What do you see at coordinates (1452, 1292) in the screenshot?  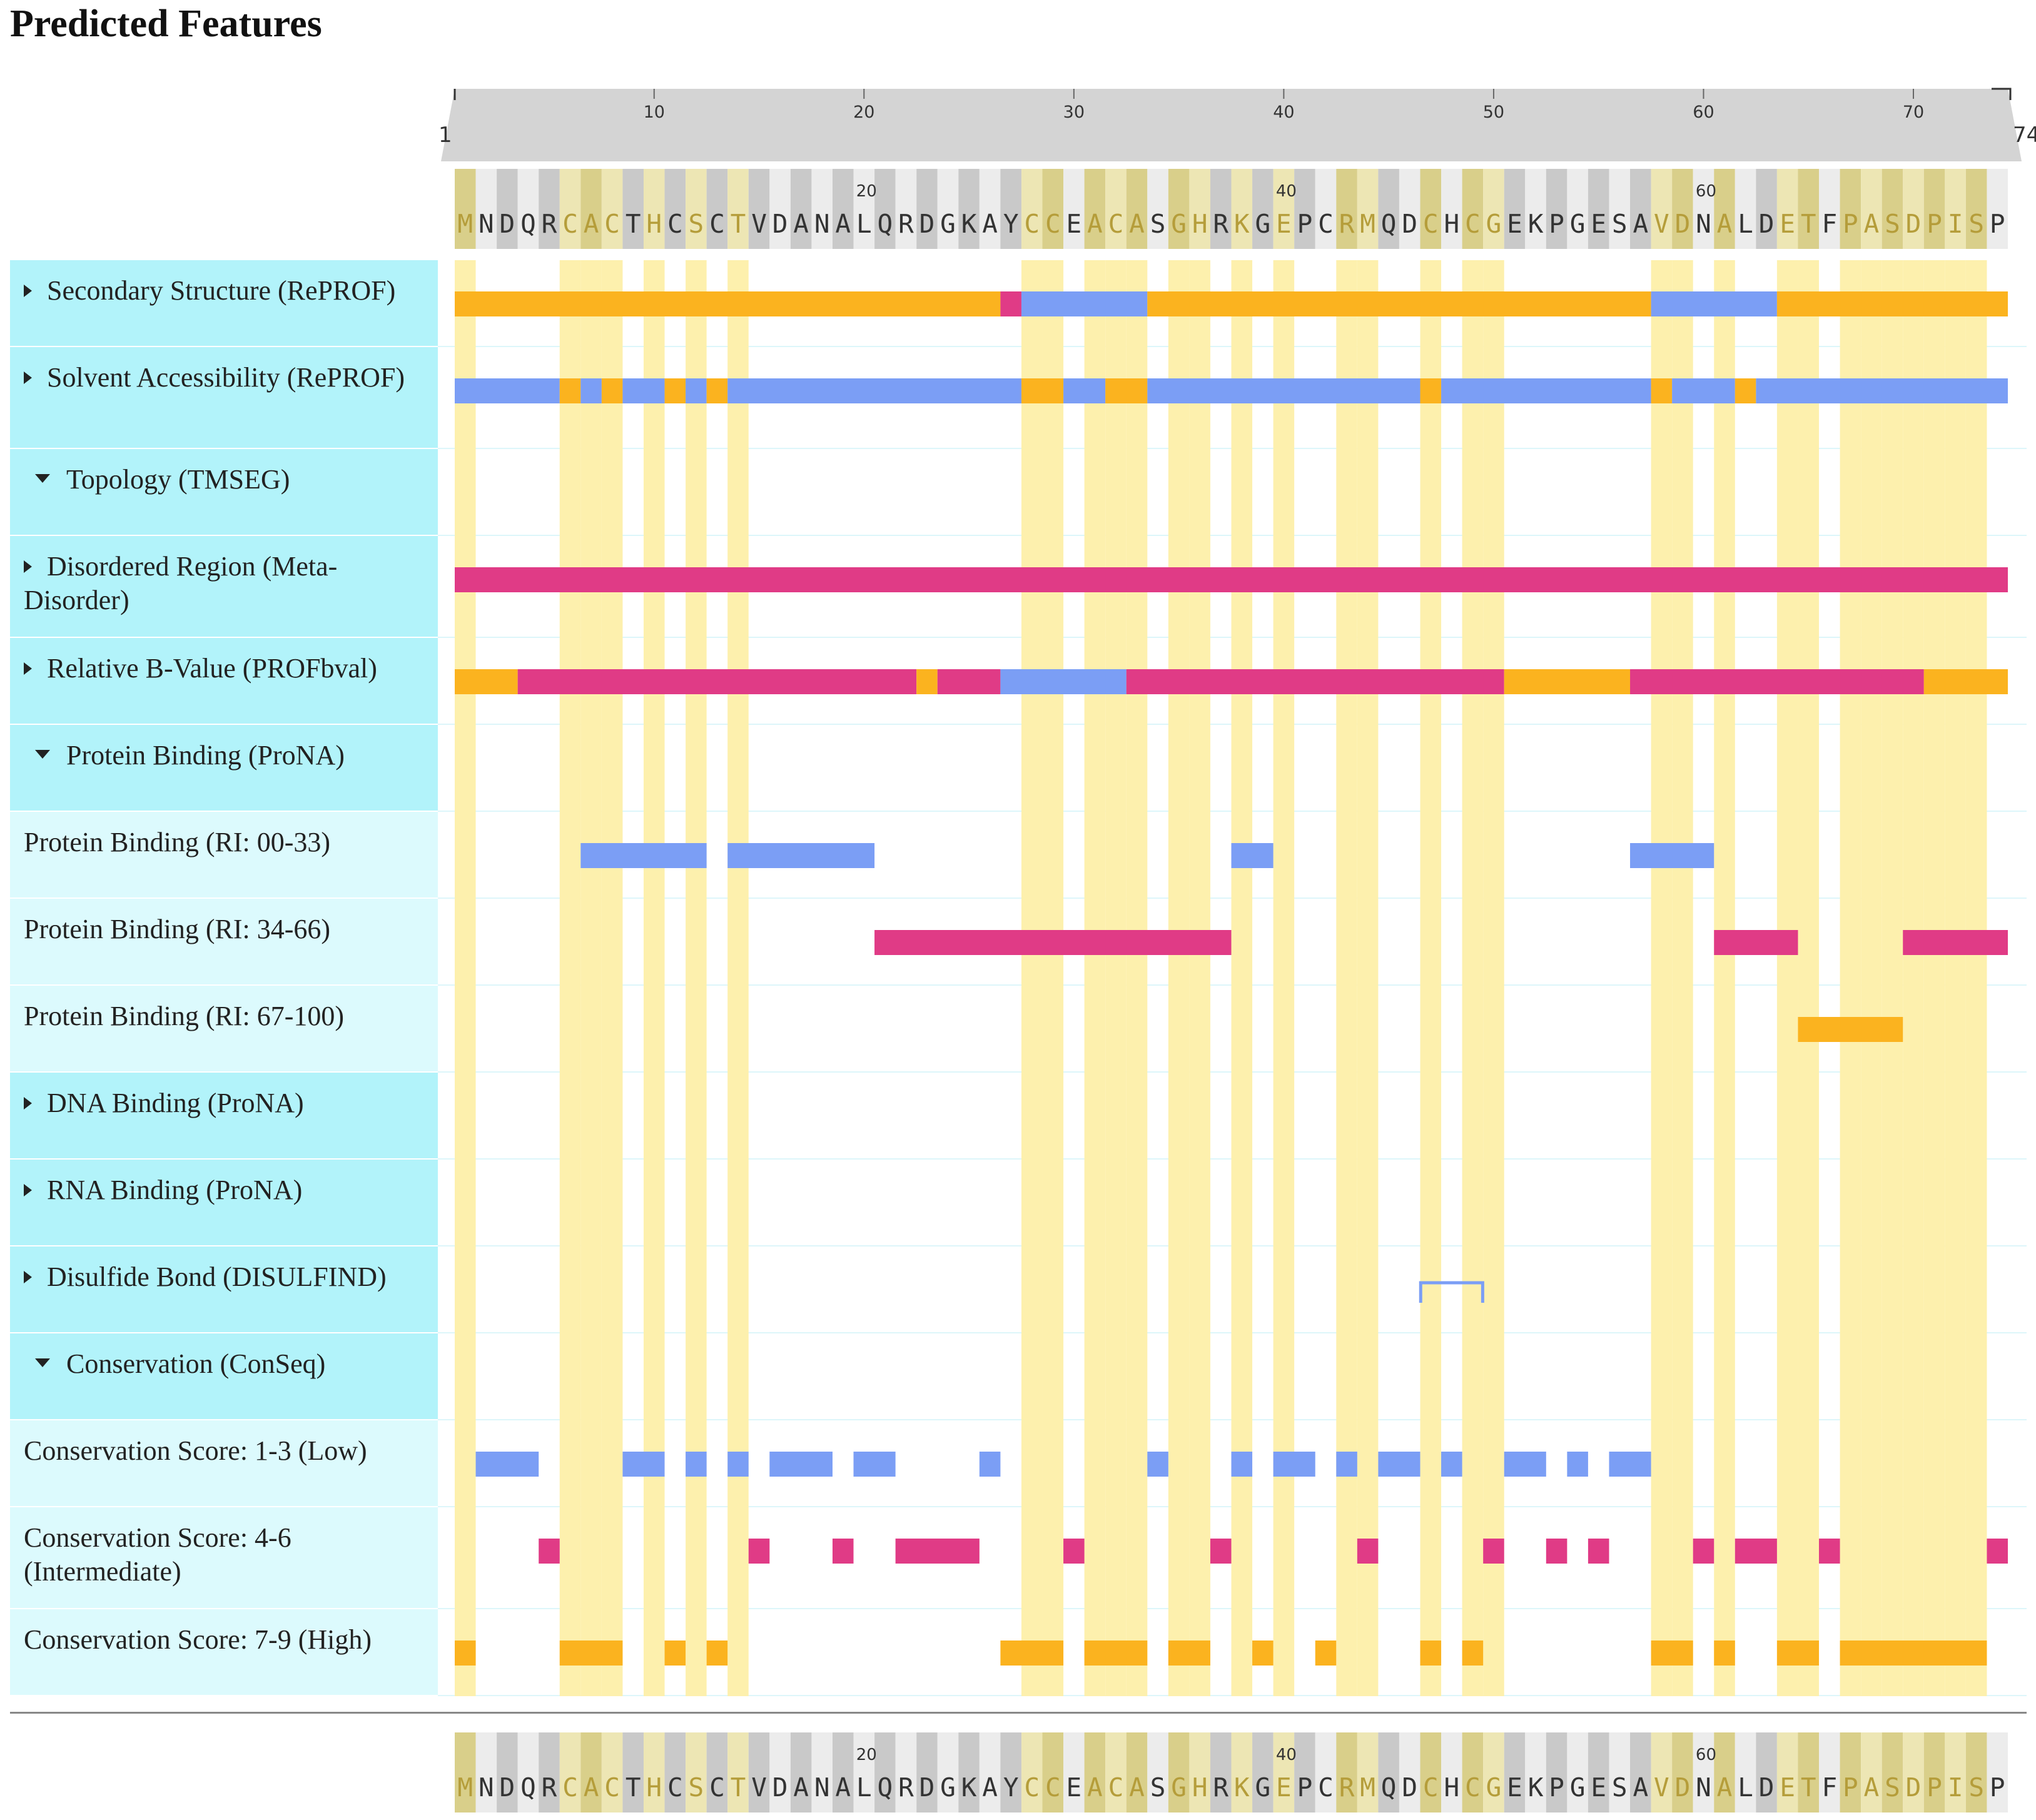 I see `disulfide-bond-bracket` at bounding box center [1452, 1292].